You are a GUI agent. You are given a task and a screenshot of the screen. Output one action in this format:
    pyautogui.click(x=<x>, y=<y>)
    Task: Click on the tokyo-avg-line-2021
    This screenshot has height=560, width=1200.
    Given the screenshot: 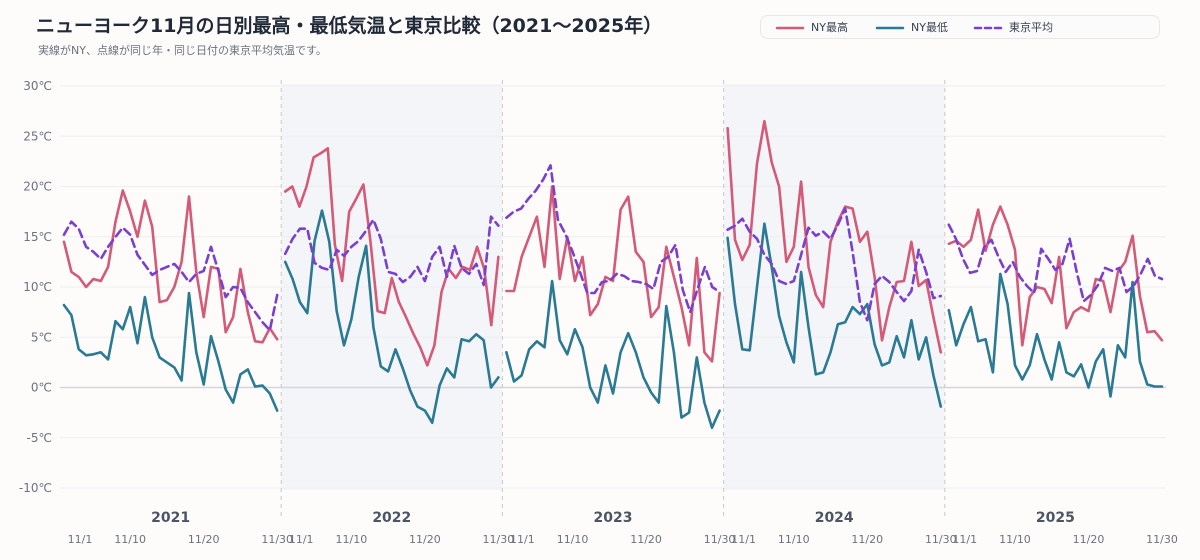 What is the action you would take?
    pyautogui.click(x=170, y=276)
    